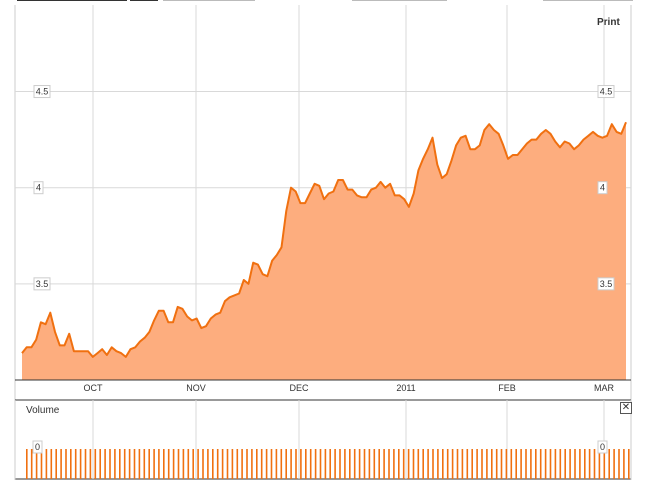 This screenshot has width=647, height=487. I want to click on volume-grid-lines, so click(348, 439).